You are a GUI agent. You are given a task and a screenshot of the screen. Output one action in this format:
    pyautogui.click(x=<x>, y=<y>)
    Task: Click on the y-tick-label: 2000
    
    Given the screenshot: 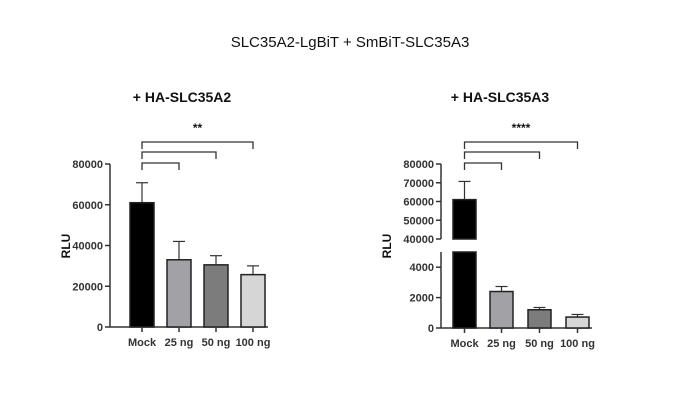 What is the action you would take?
    pyautogui.click(x=422, y=299)
    